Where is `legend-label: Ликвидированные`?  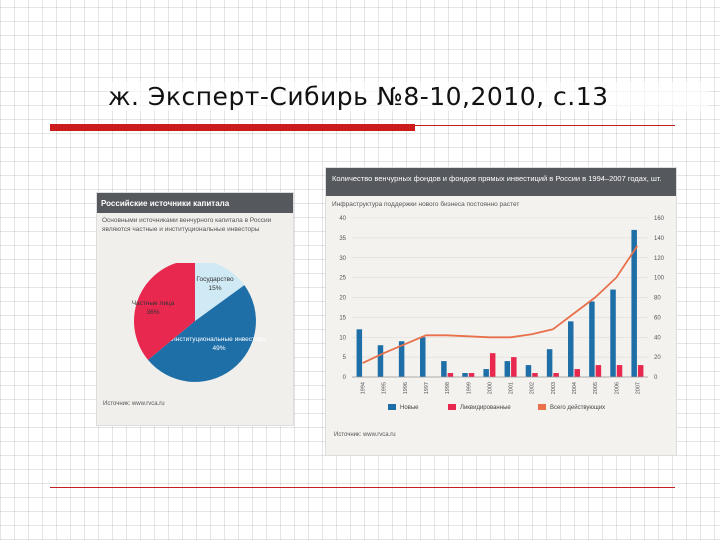 legend-label: Ликвидированные is located at coordinates (485, 408).